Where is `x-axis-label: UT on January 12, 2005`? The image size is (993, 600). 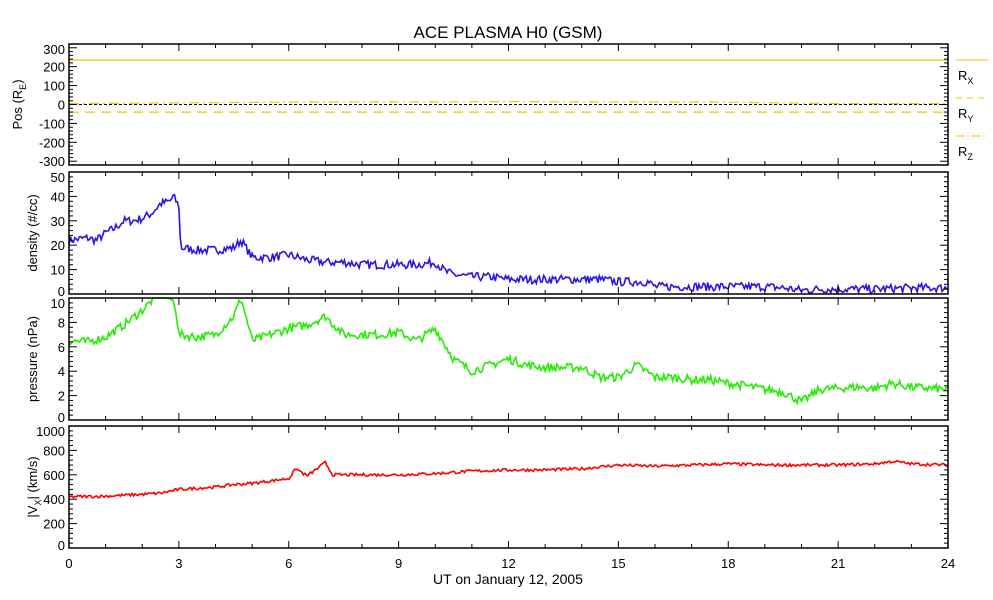
x-axis-label: UT on January 12, 2005 is located at coordinates (508, 579).